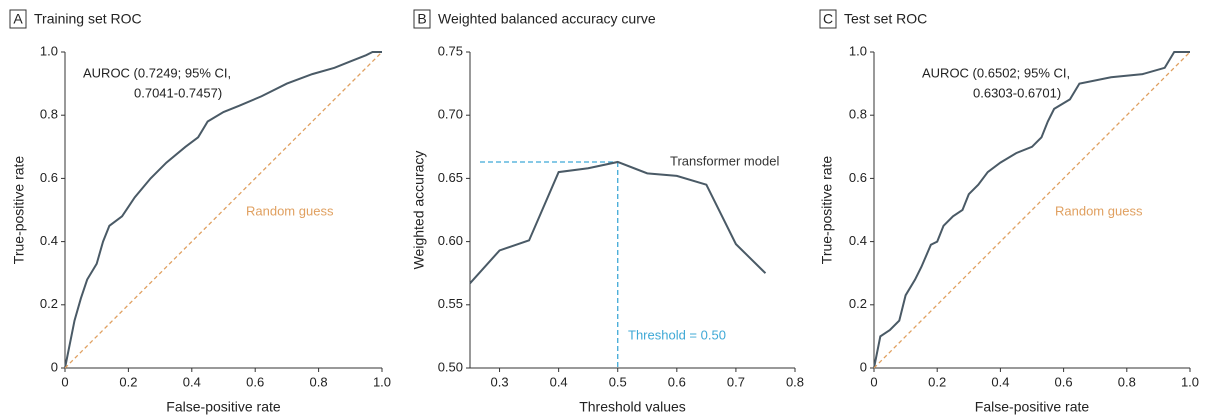  Describe the element at coordinates (1017, 92) in the screenshot. I see `annotation: 0.6303-0.6701)` at that location.